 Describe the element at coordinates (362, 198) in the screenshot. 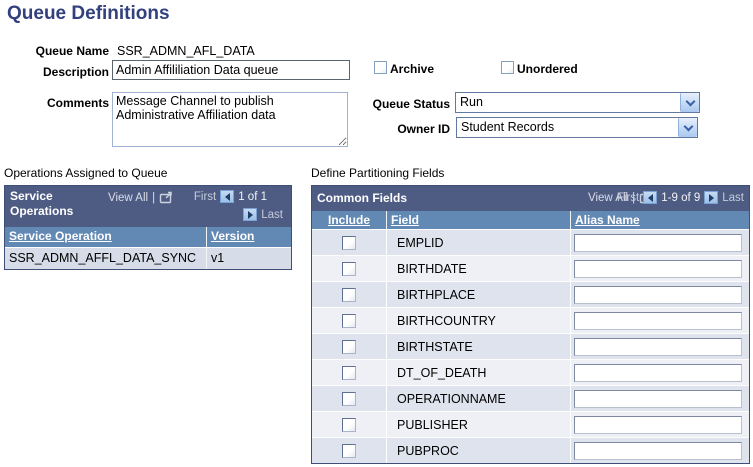

I see `grid-title: Common Fields` at that location.